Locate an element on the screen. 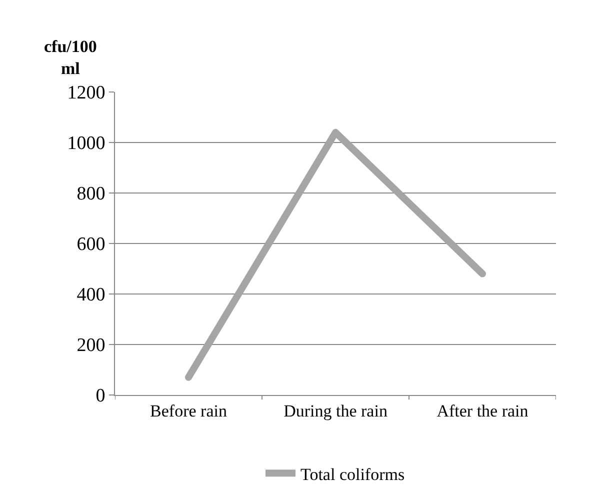 This screenshot has height=504, width=606. x-tick-label: Before rain is located at coordinates (189, 410).